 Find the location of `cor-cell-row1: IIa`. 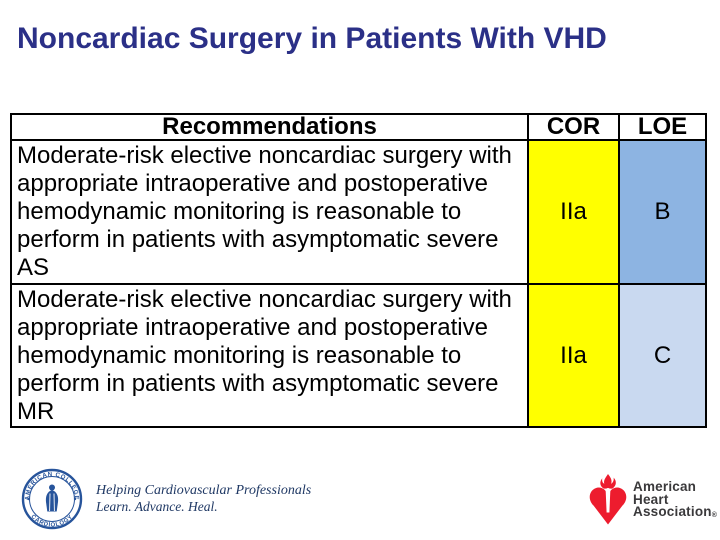

cor-cell-row1: IIa is located at coordinates (574, 213).